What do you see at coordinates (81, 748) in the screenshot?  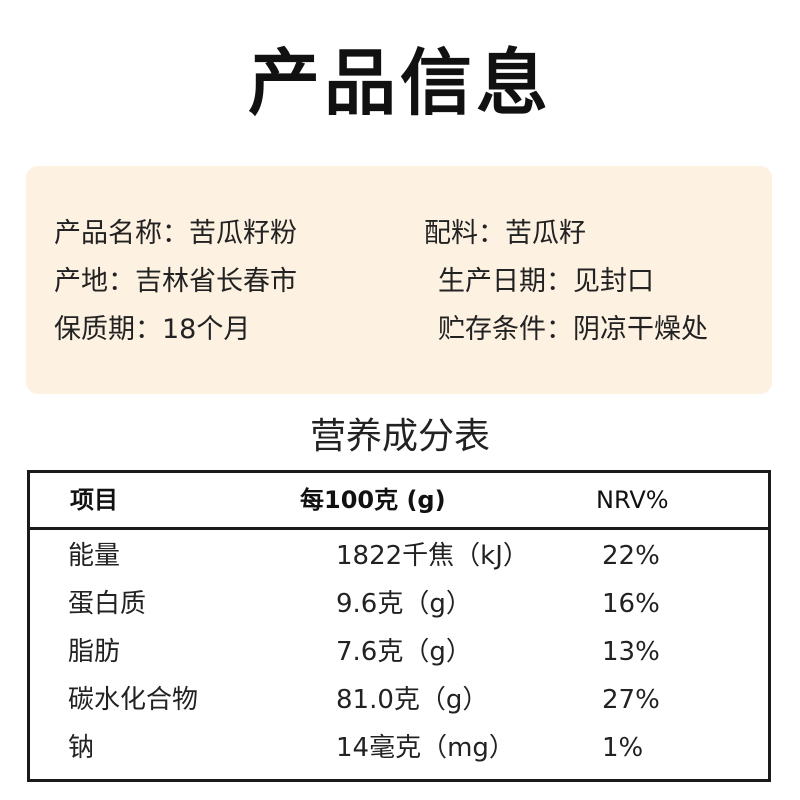 I see `nutrient-name: 钠` at bounding box center [81, 748].